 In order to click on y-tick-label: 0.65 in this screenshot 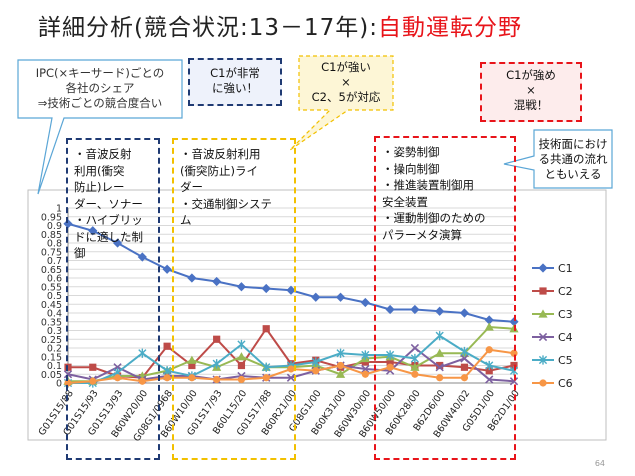, I will do `click(51, 270)`.